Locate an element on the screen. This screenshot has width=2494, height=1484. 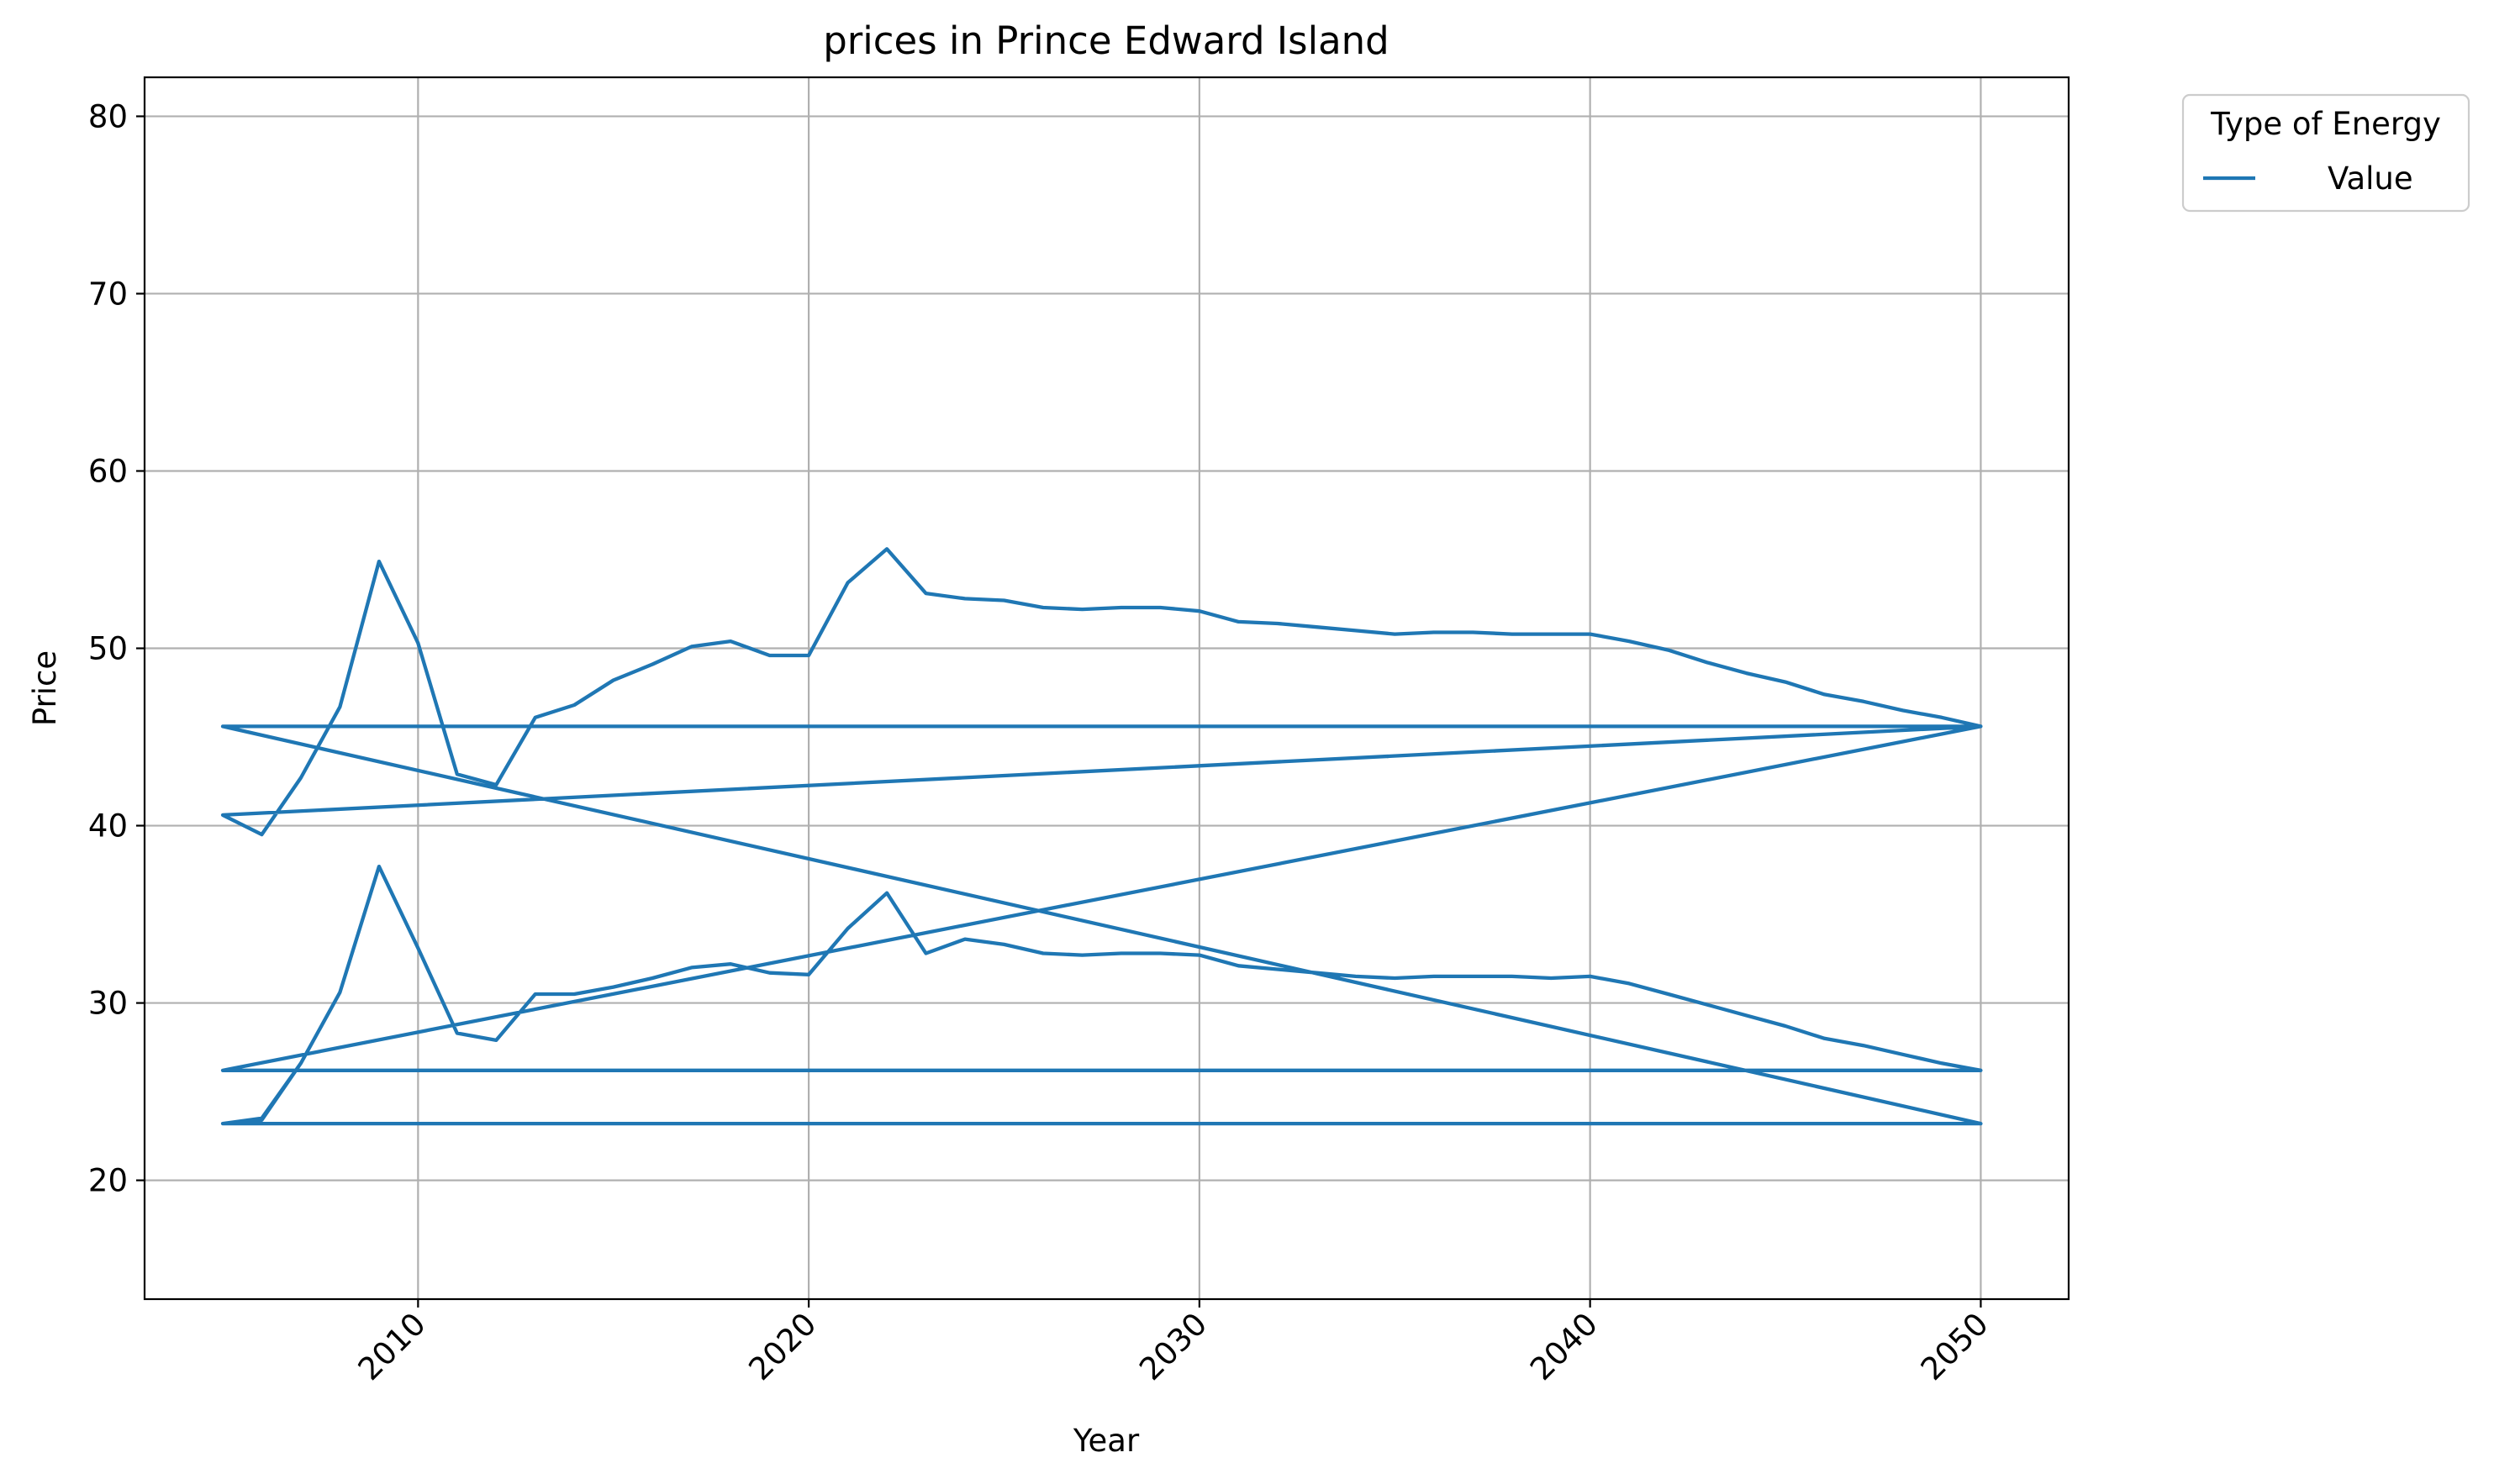
y-tick-label: 20 is located at coordinates (108, 1181).